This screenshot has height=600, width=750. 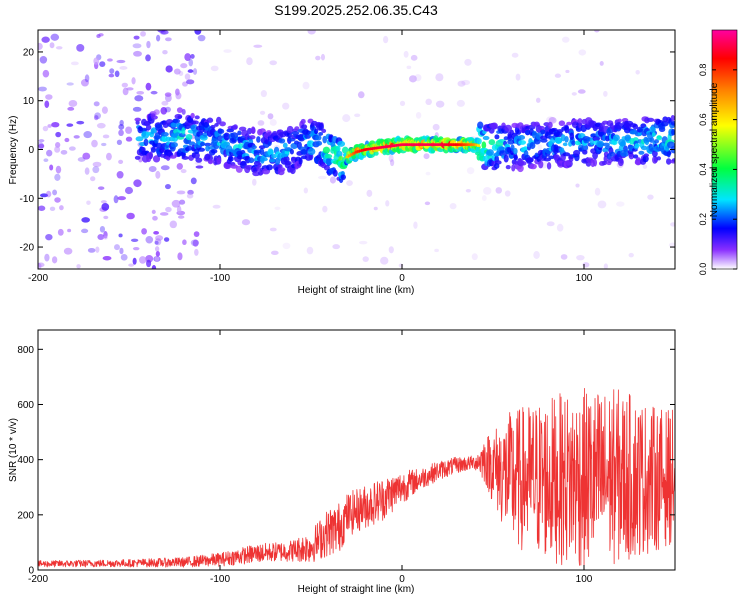 I want to click on y-tick-label: -10, so click(x=27, y=199).